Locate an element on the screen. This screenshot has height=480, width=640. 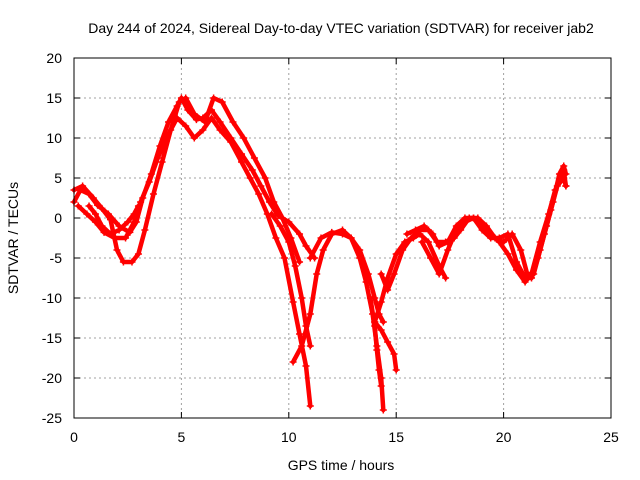
y-tick-label: 0 is located at coordinates (58, 218).